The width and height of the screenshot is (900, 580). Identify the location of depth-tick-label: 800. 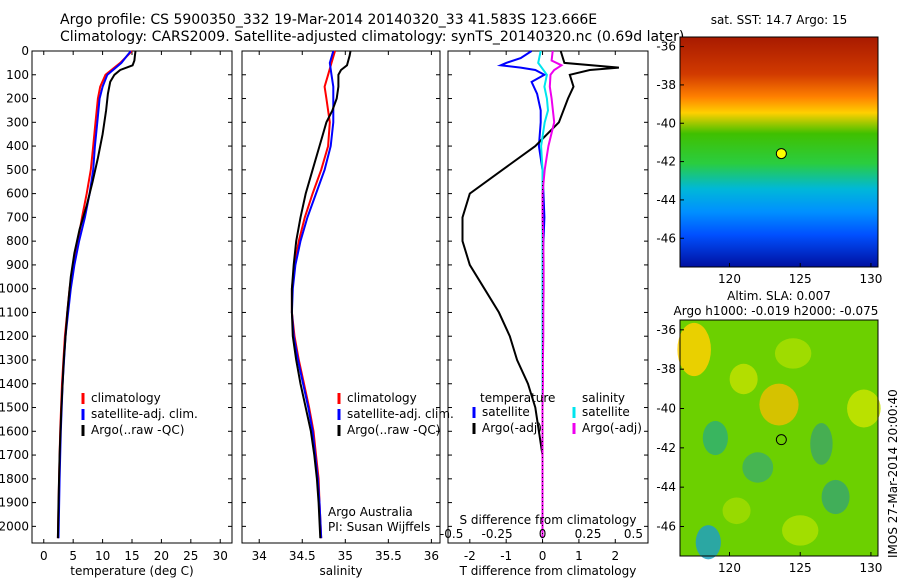
(17, 241).